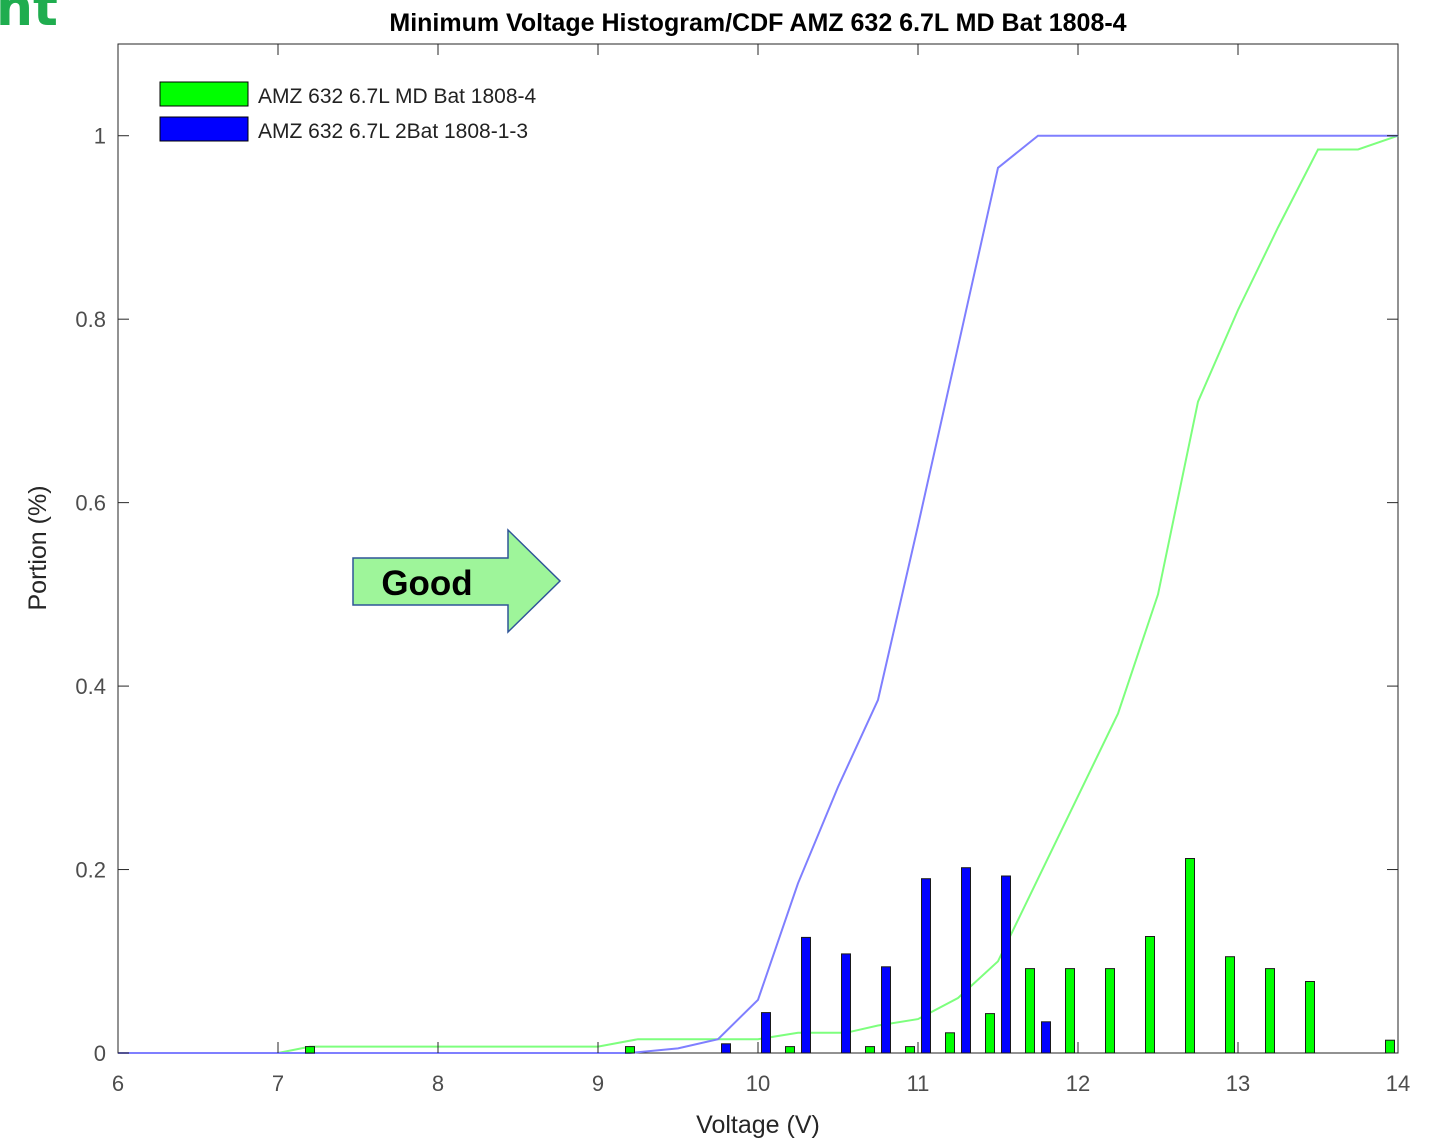 The height and width of the screenshot is (1141, 1432). Describe the element at coordinates (1238, 1083) in the screenshot. I see `x-tick-label: 13` at that location.